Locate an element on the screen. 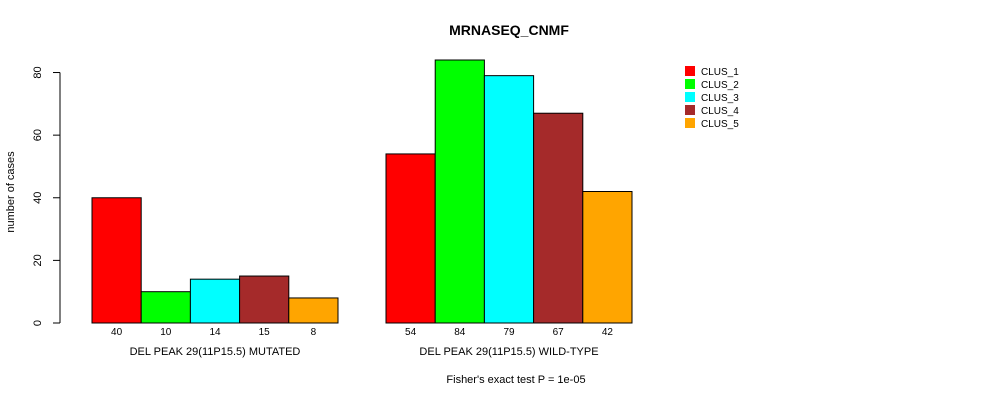  legend-label-clus-1: CLUS_1 is located at coordinates (720, 72).